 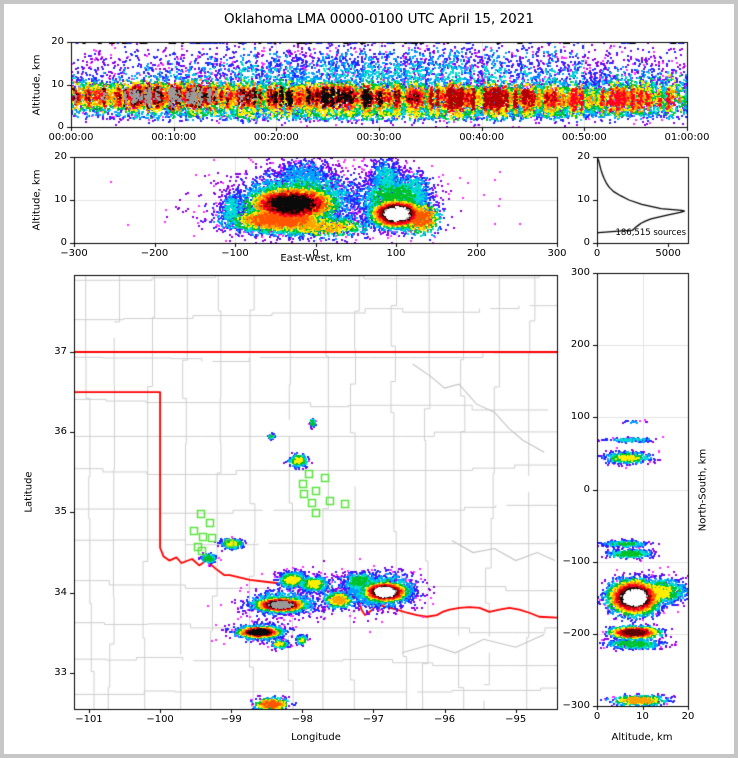 I want to click on map-xtick-label-2: −99, so click(x=231, y=719).